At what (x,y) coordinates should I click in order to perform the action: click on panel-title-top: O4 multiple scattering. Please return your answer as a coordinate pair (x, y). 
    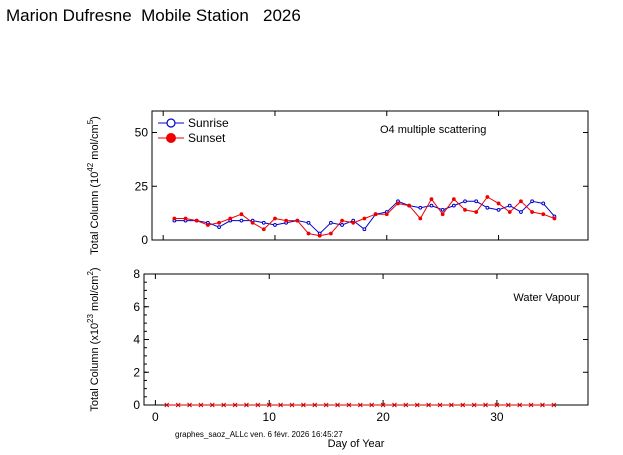
    Looking at the image, I should click on (433, 130).